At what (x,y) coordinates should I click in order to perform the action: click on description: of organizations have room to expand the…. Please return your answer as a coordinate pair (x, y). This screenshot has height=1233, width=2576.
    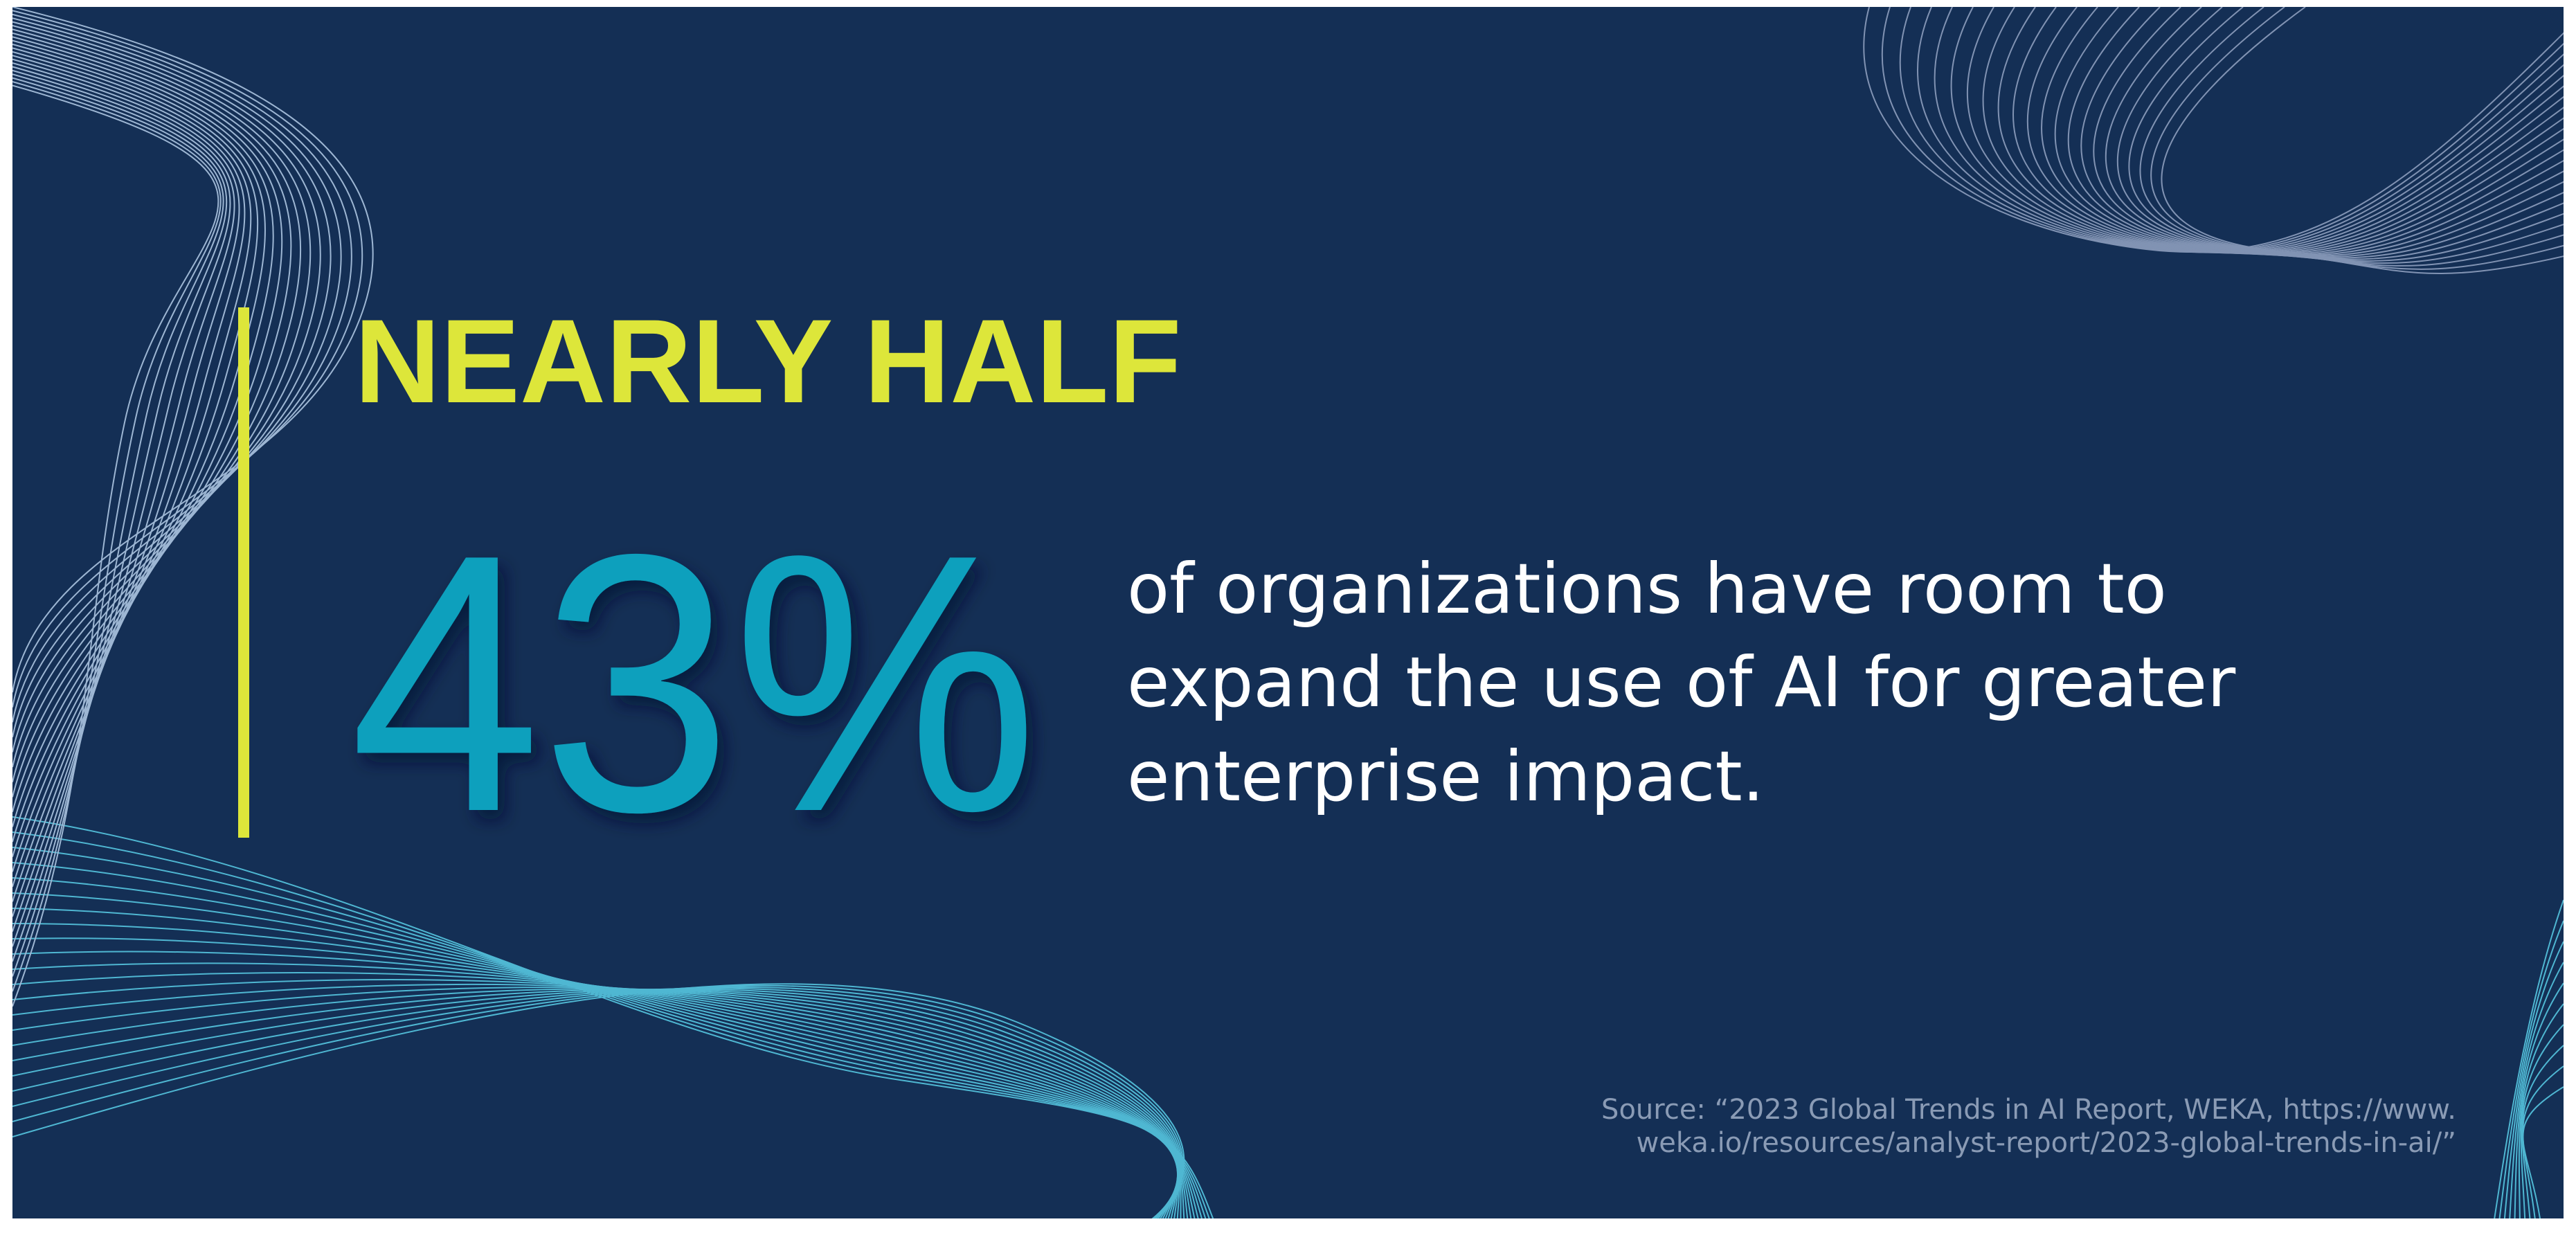
    Looking at the image, I should click on (1681, 682).